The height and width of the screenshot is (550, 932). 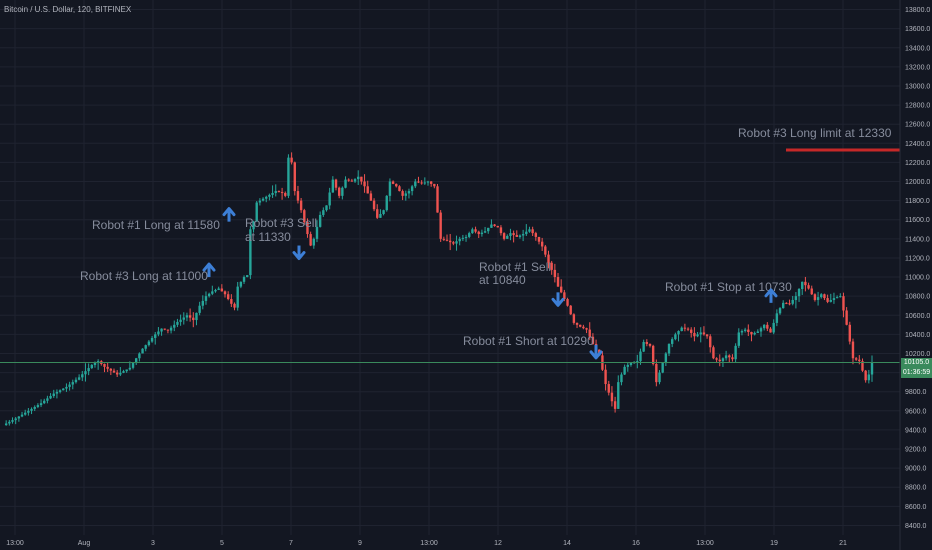 I want to click on annotation-label: Robot #1 Stop at 10730, so click(x=728, y=287).